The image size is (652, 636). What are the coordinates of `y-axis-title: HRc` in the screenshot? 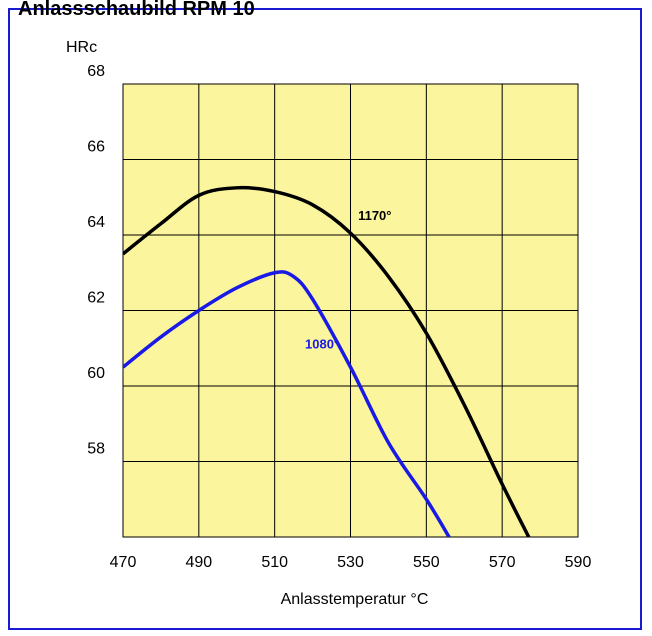 It's located at (81, 47).